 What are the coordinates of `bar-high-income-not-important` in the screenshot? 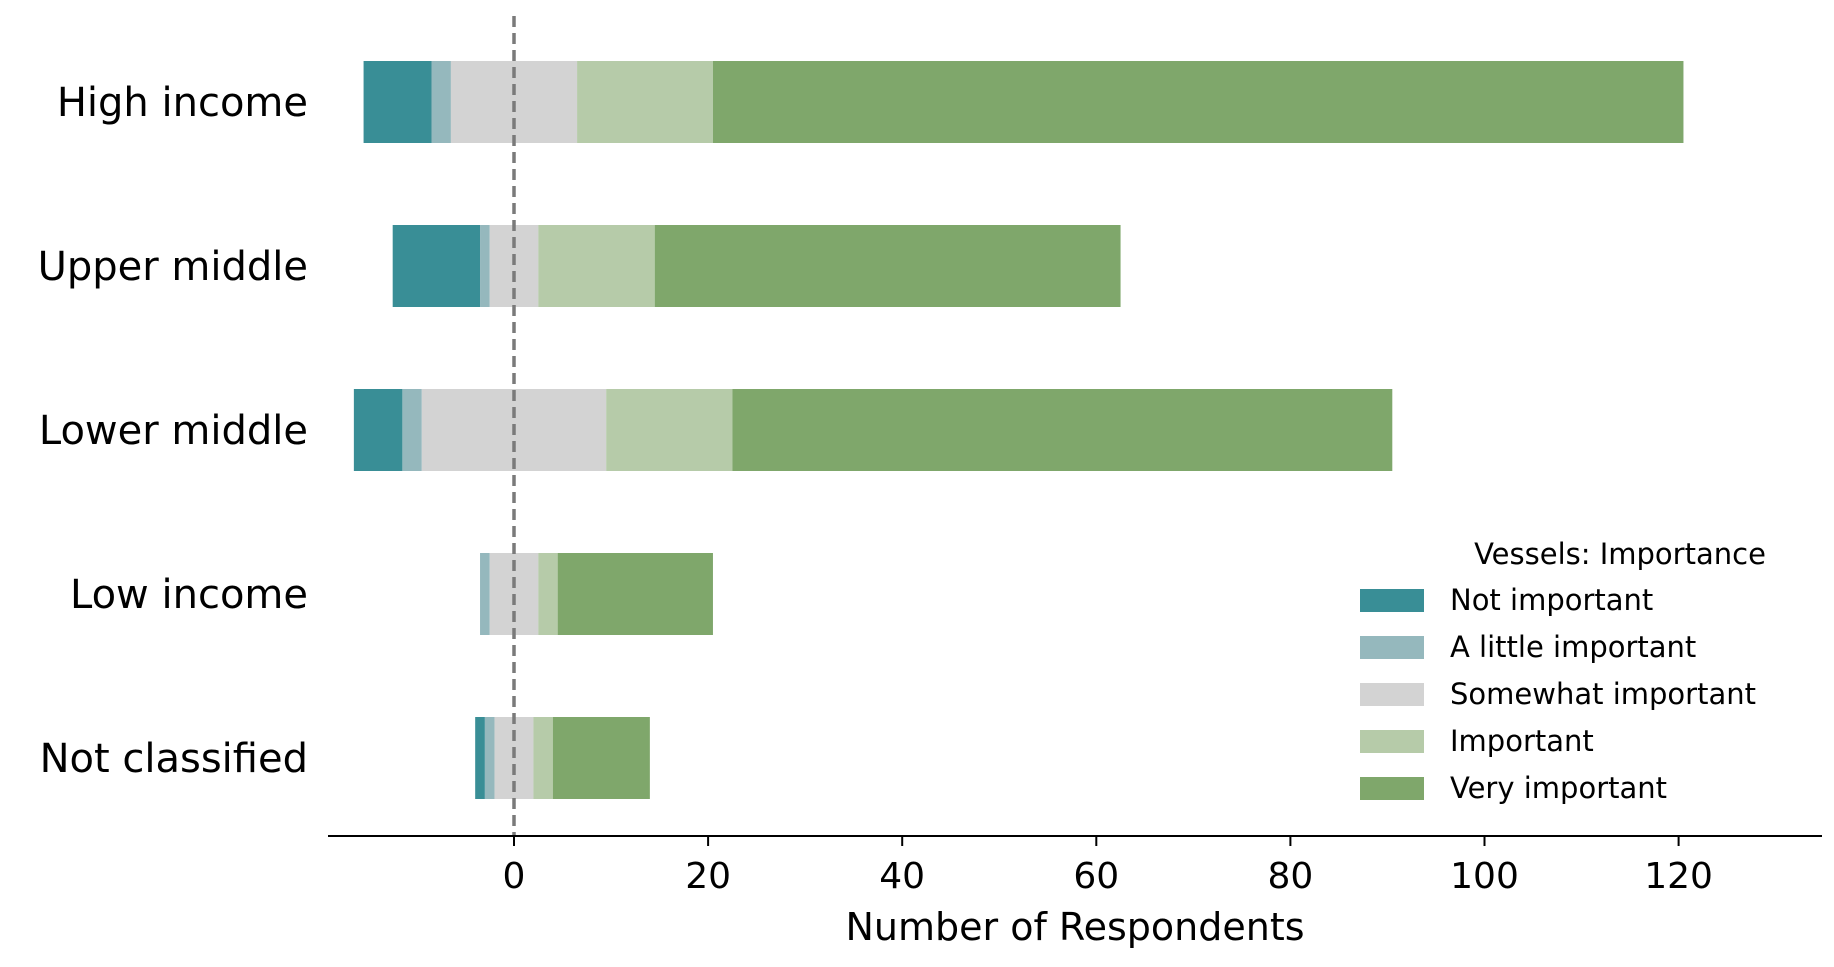 It's located at (397, 102).